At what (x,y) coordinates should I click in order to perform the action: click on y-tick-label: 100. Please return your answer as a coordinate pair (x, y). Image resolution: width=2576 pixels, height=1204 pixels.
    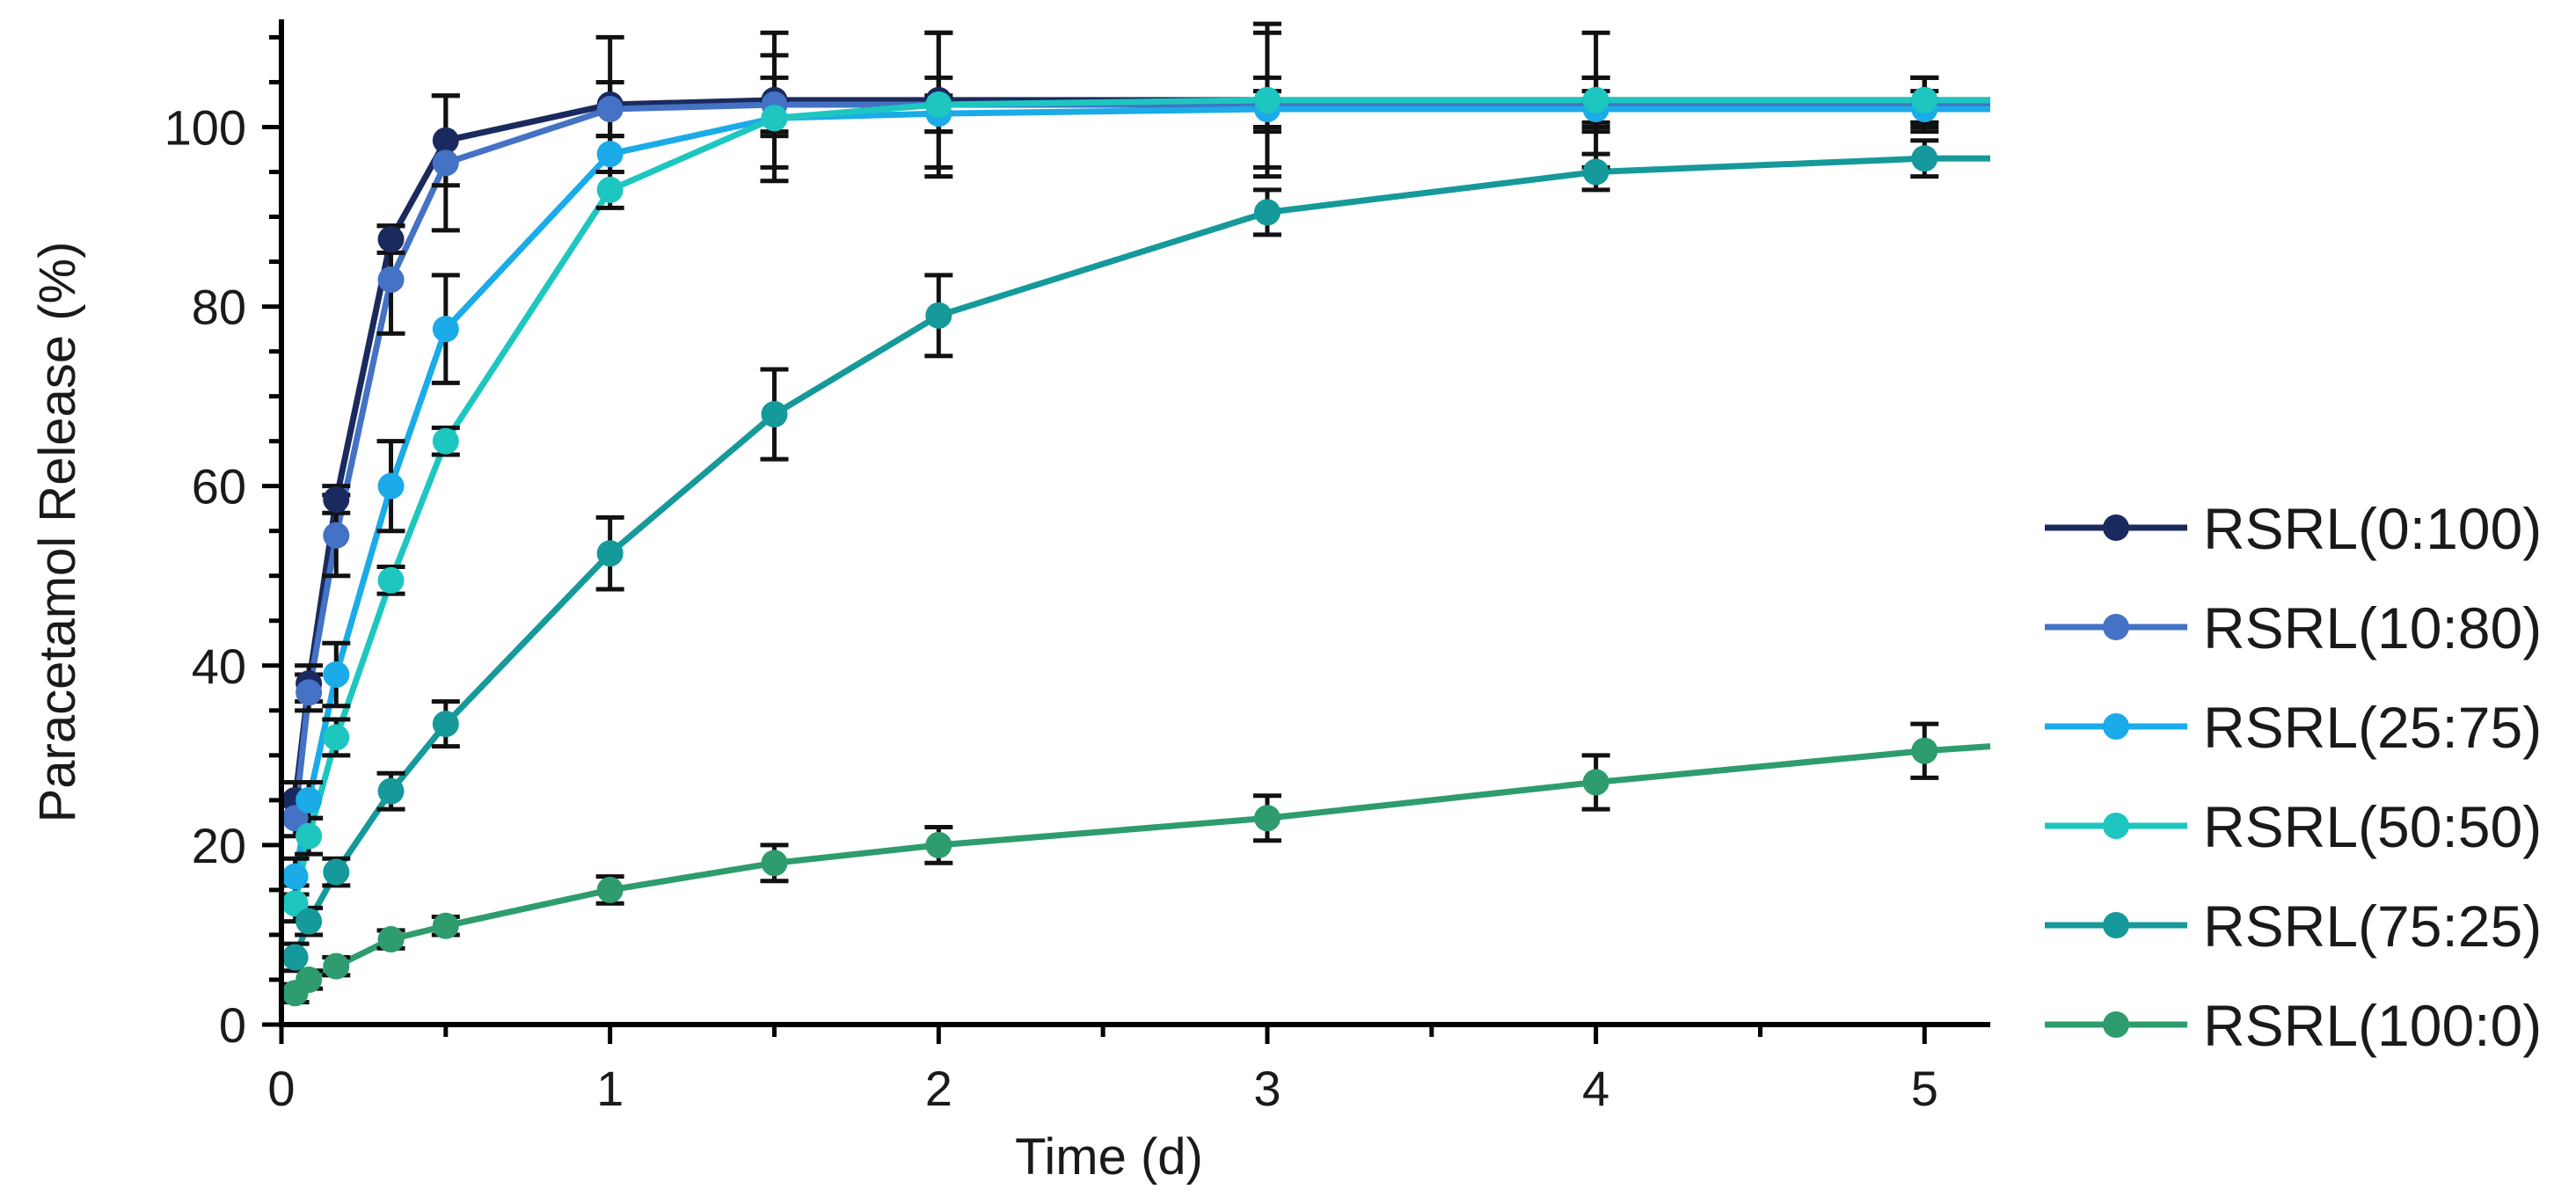
    Looking at the image, I should click on (205, 127).